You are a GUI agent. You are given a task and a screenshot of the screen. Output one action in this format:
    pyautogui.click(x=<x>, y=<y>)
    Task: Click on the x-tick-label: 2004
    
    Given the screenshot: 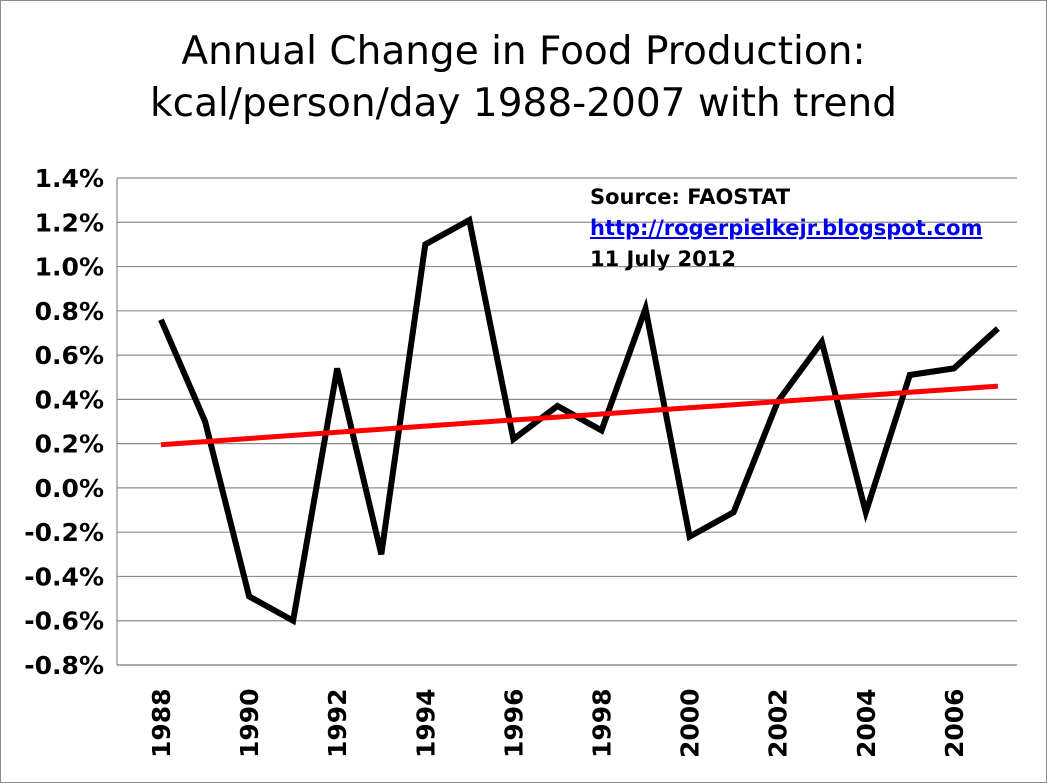 What is the action you would take?
    pyautogui.click(x=866, y=723)
    